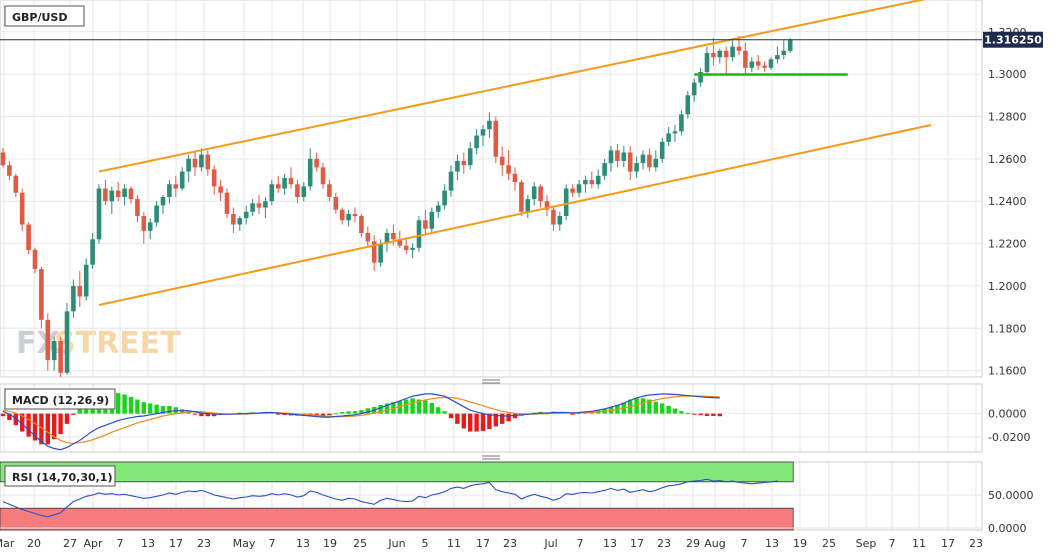  I want to click on rsi-label: RSI (14,70,30,1), so click(62, 477).